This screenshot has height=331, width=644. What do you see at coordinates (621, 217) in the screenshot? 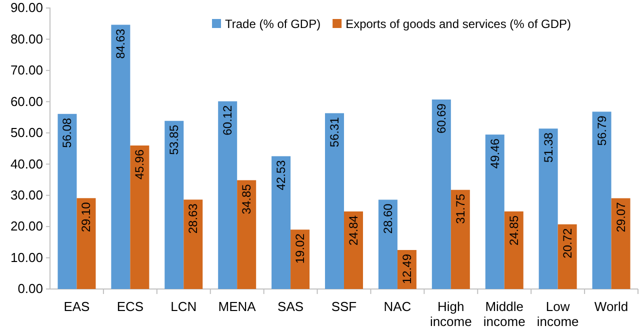
I see `data-label: 29.07` at bounding box center [621, 217].